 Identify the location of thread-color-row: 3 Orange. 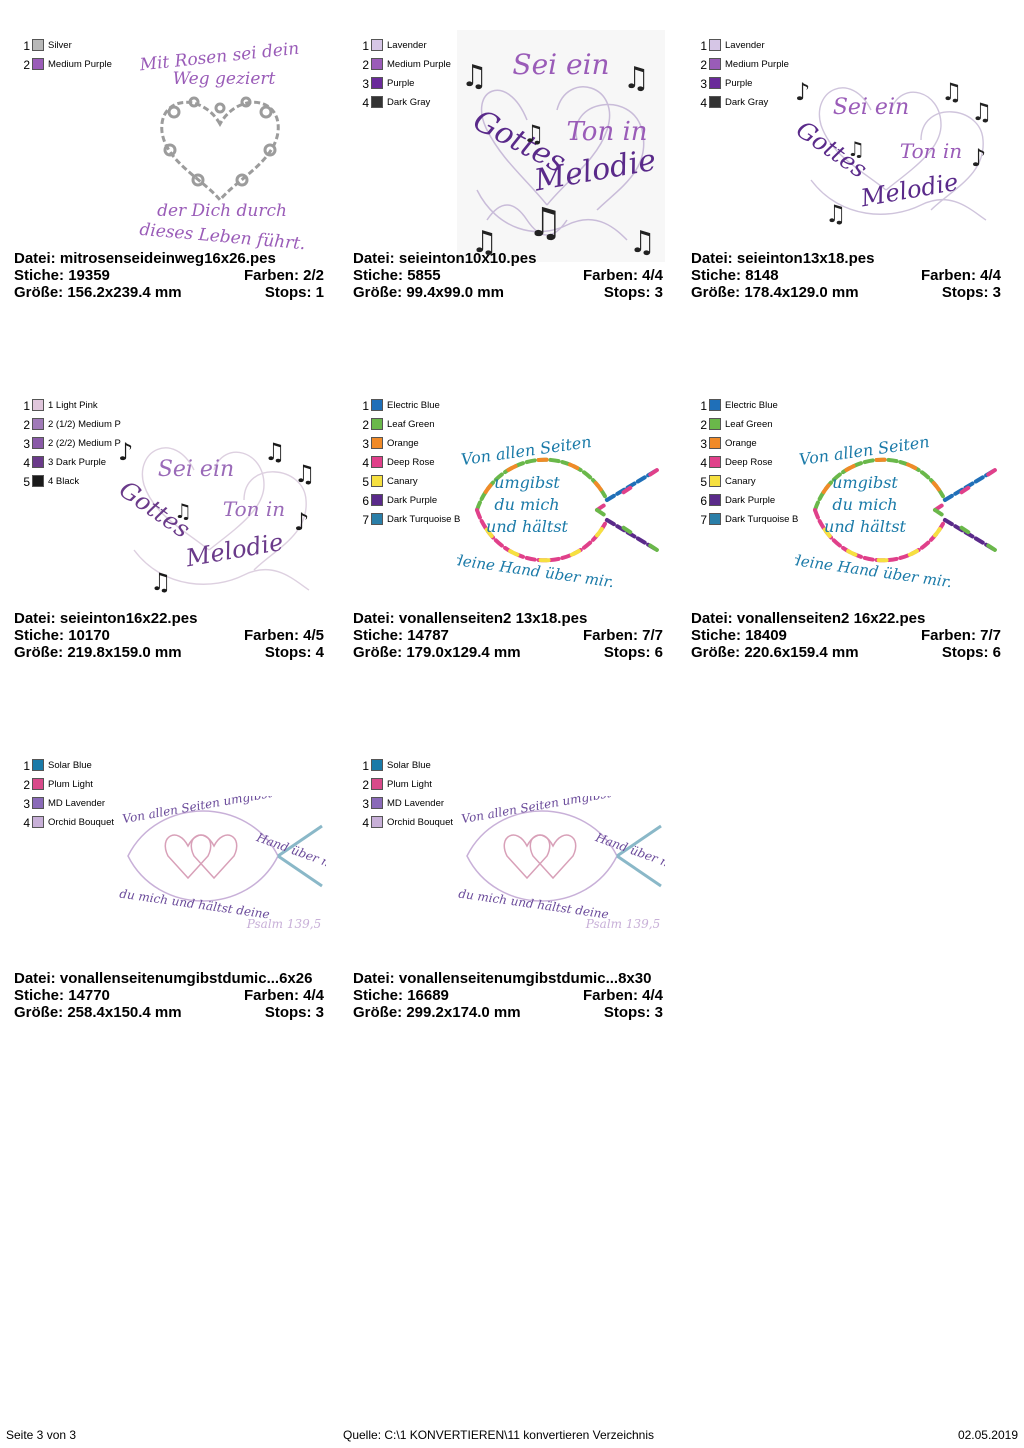
(753, 445).